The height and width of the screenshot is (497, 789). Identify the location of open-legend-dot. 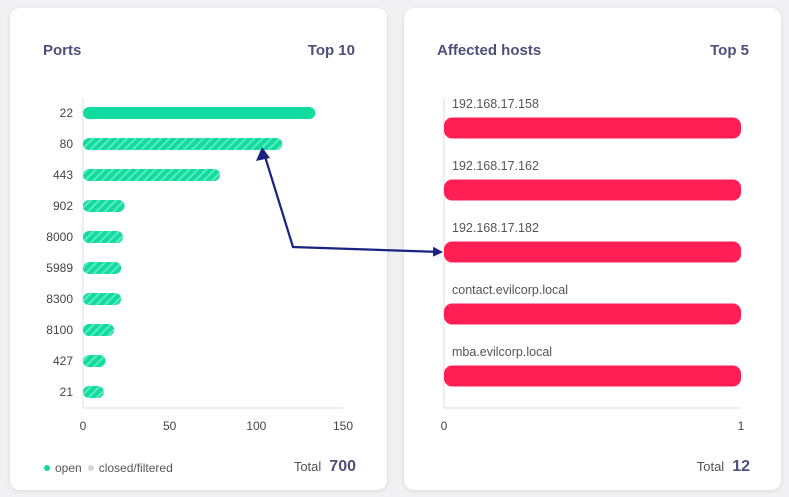
(47, 468).